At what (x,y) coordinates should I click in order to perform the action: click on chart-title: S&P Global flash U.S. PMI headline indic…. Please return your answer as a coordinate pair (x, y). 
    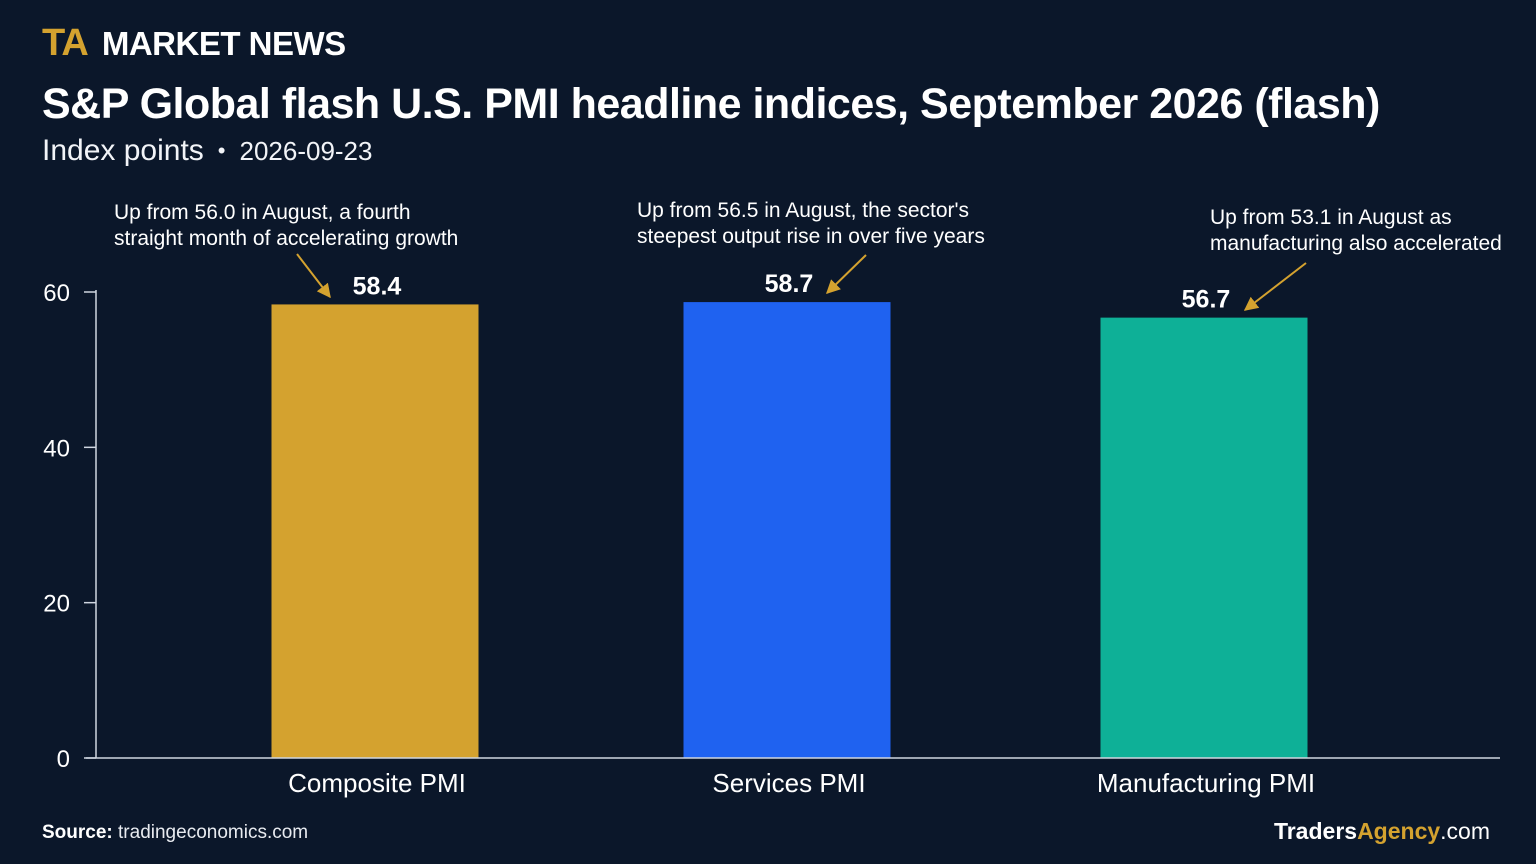
    Looking at the image, I should click on (711, 104).